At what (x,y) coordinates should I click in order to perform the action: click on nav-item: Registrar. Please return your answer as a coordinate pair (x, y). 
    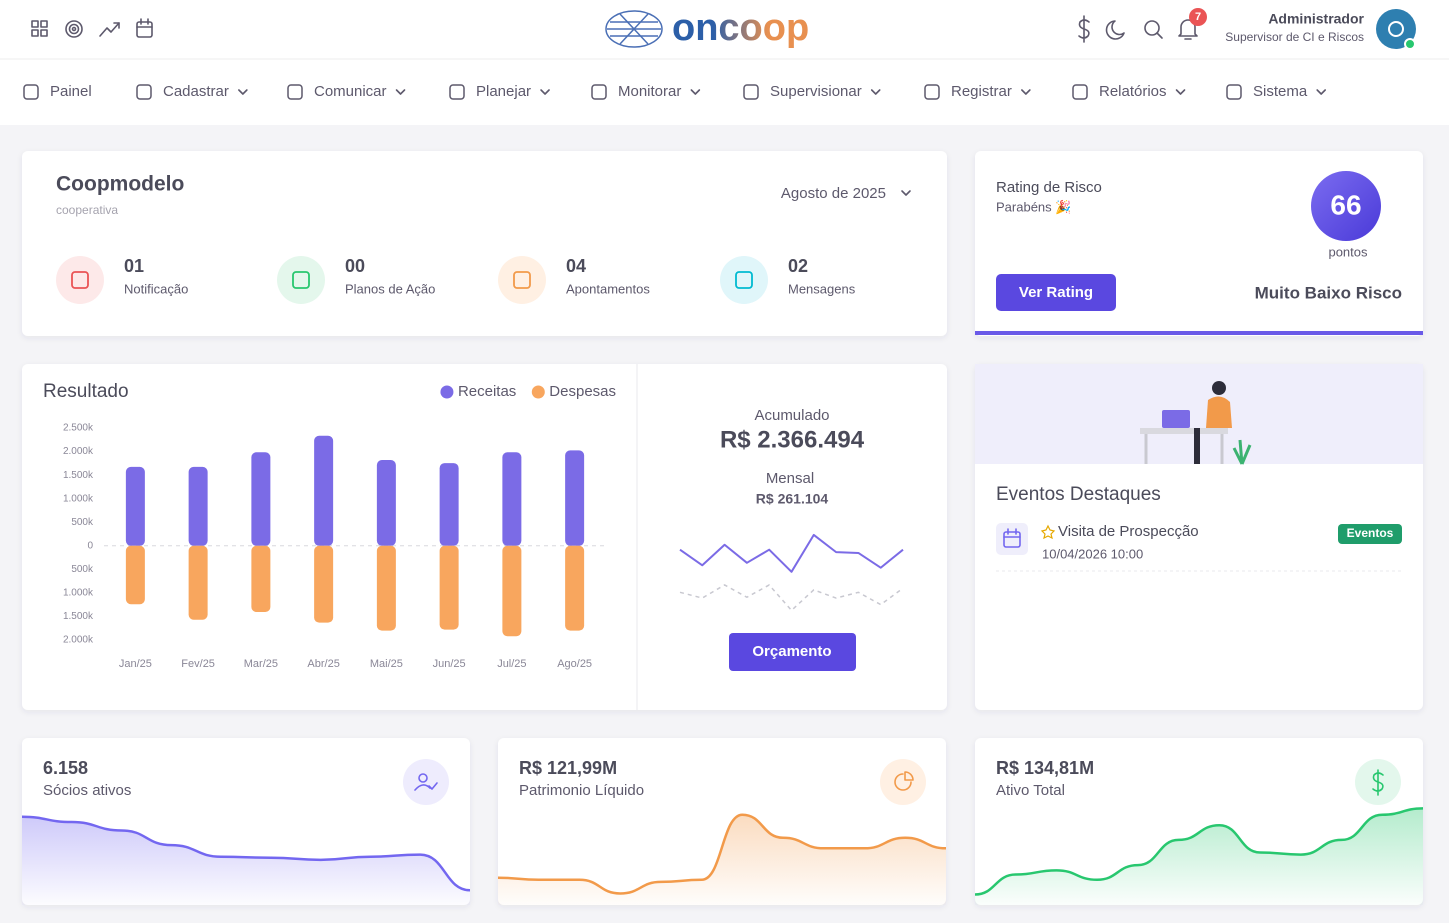
    Looking at the image, I should click on (981, 91).